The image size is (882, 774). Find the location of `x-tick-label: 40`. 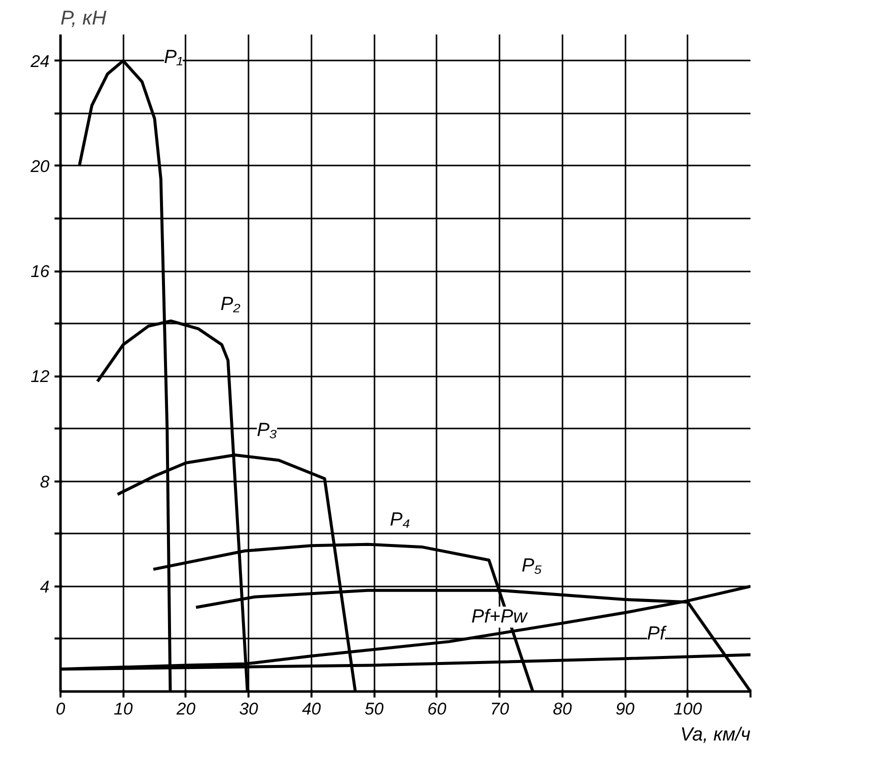

x-tick-label: 40 is located at coordinates (312, 709).